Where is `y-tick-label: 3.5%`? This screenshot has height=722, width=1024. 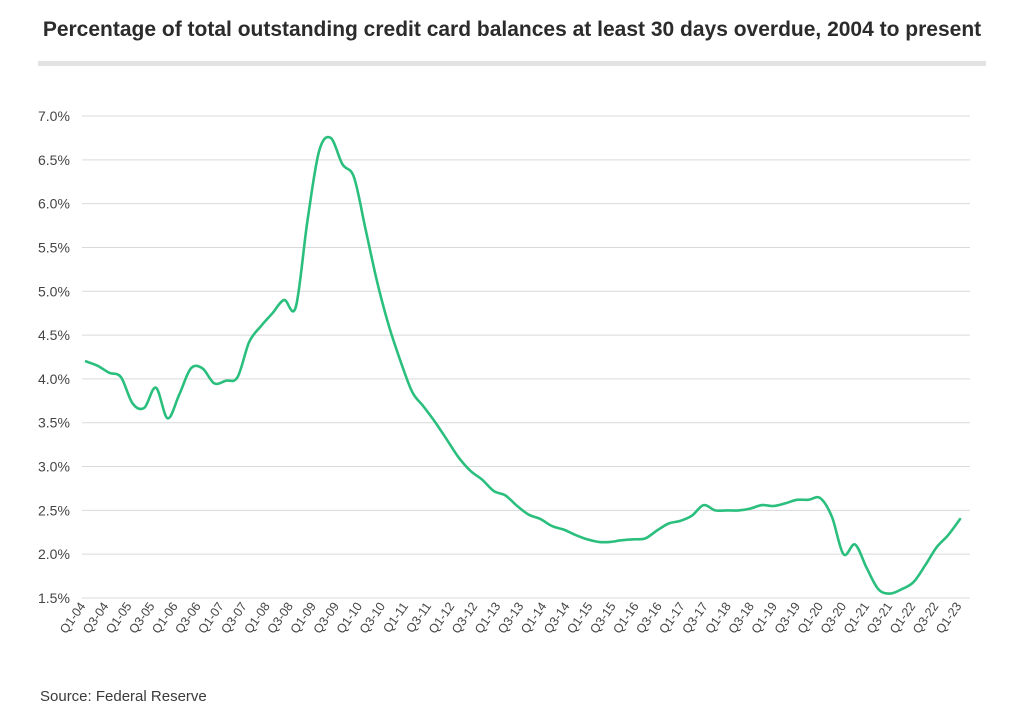 y-tick-label: 3.5% is located at coordinates (54, 423).